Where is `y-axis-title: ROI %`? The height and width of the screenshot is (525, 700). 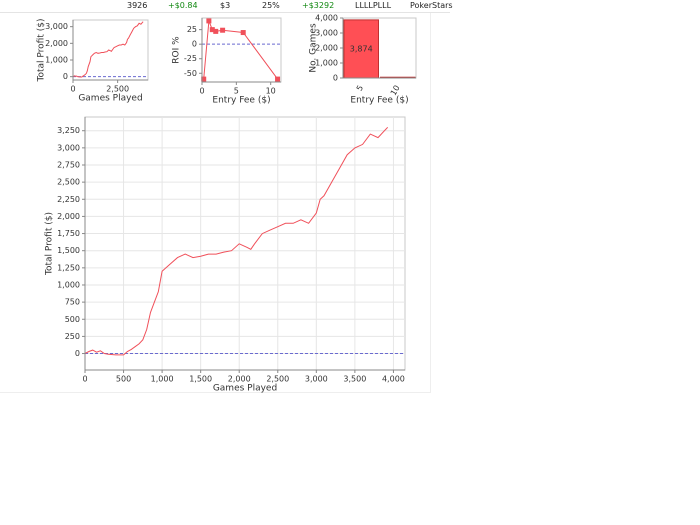
y-axis-title: ROI % is located at coordinates (177, 50).